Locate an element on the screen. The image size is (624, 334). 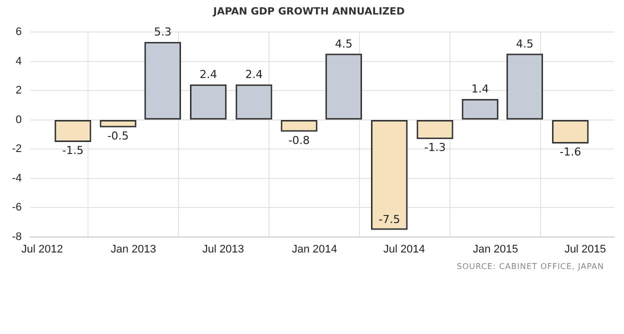
y-tick-label: -4 is located at coordinates (17, 178).